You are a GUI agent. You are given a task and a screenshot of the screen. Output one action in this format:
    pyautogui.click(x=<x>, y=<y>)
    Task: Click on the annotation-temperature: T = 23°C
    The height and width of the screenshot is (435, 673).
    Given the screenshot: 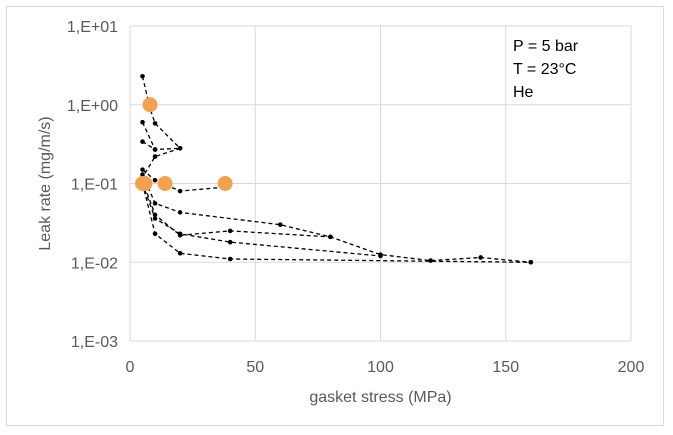 What is the action you would take?
    pyautogui.click(x=544, y=69)
    